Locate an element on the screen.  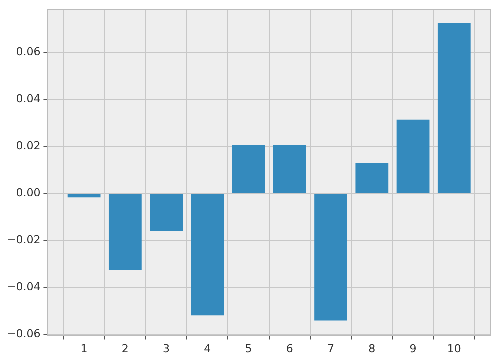
x-tick-label: 9 is located at coordinates (413, 349).